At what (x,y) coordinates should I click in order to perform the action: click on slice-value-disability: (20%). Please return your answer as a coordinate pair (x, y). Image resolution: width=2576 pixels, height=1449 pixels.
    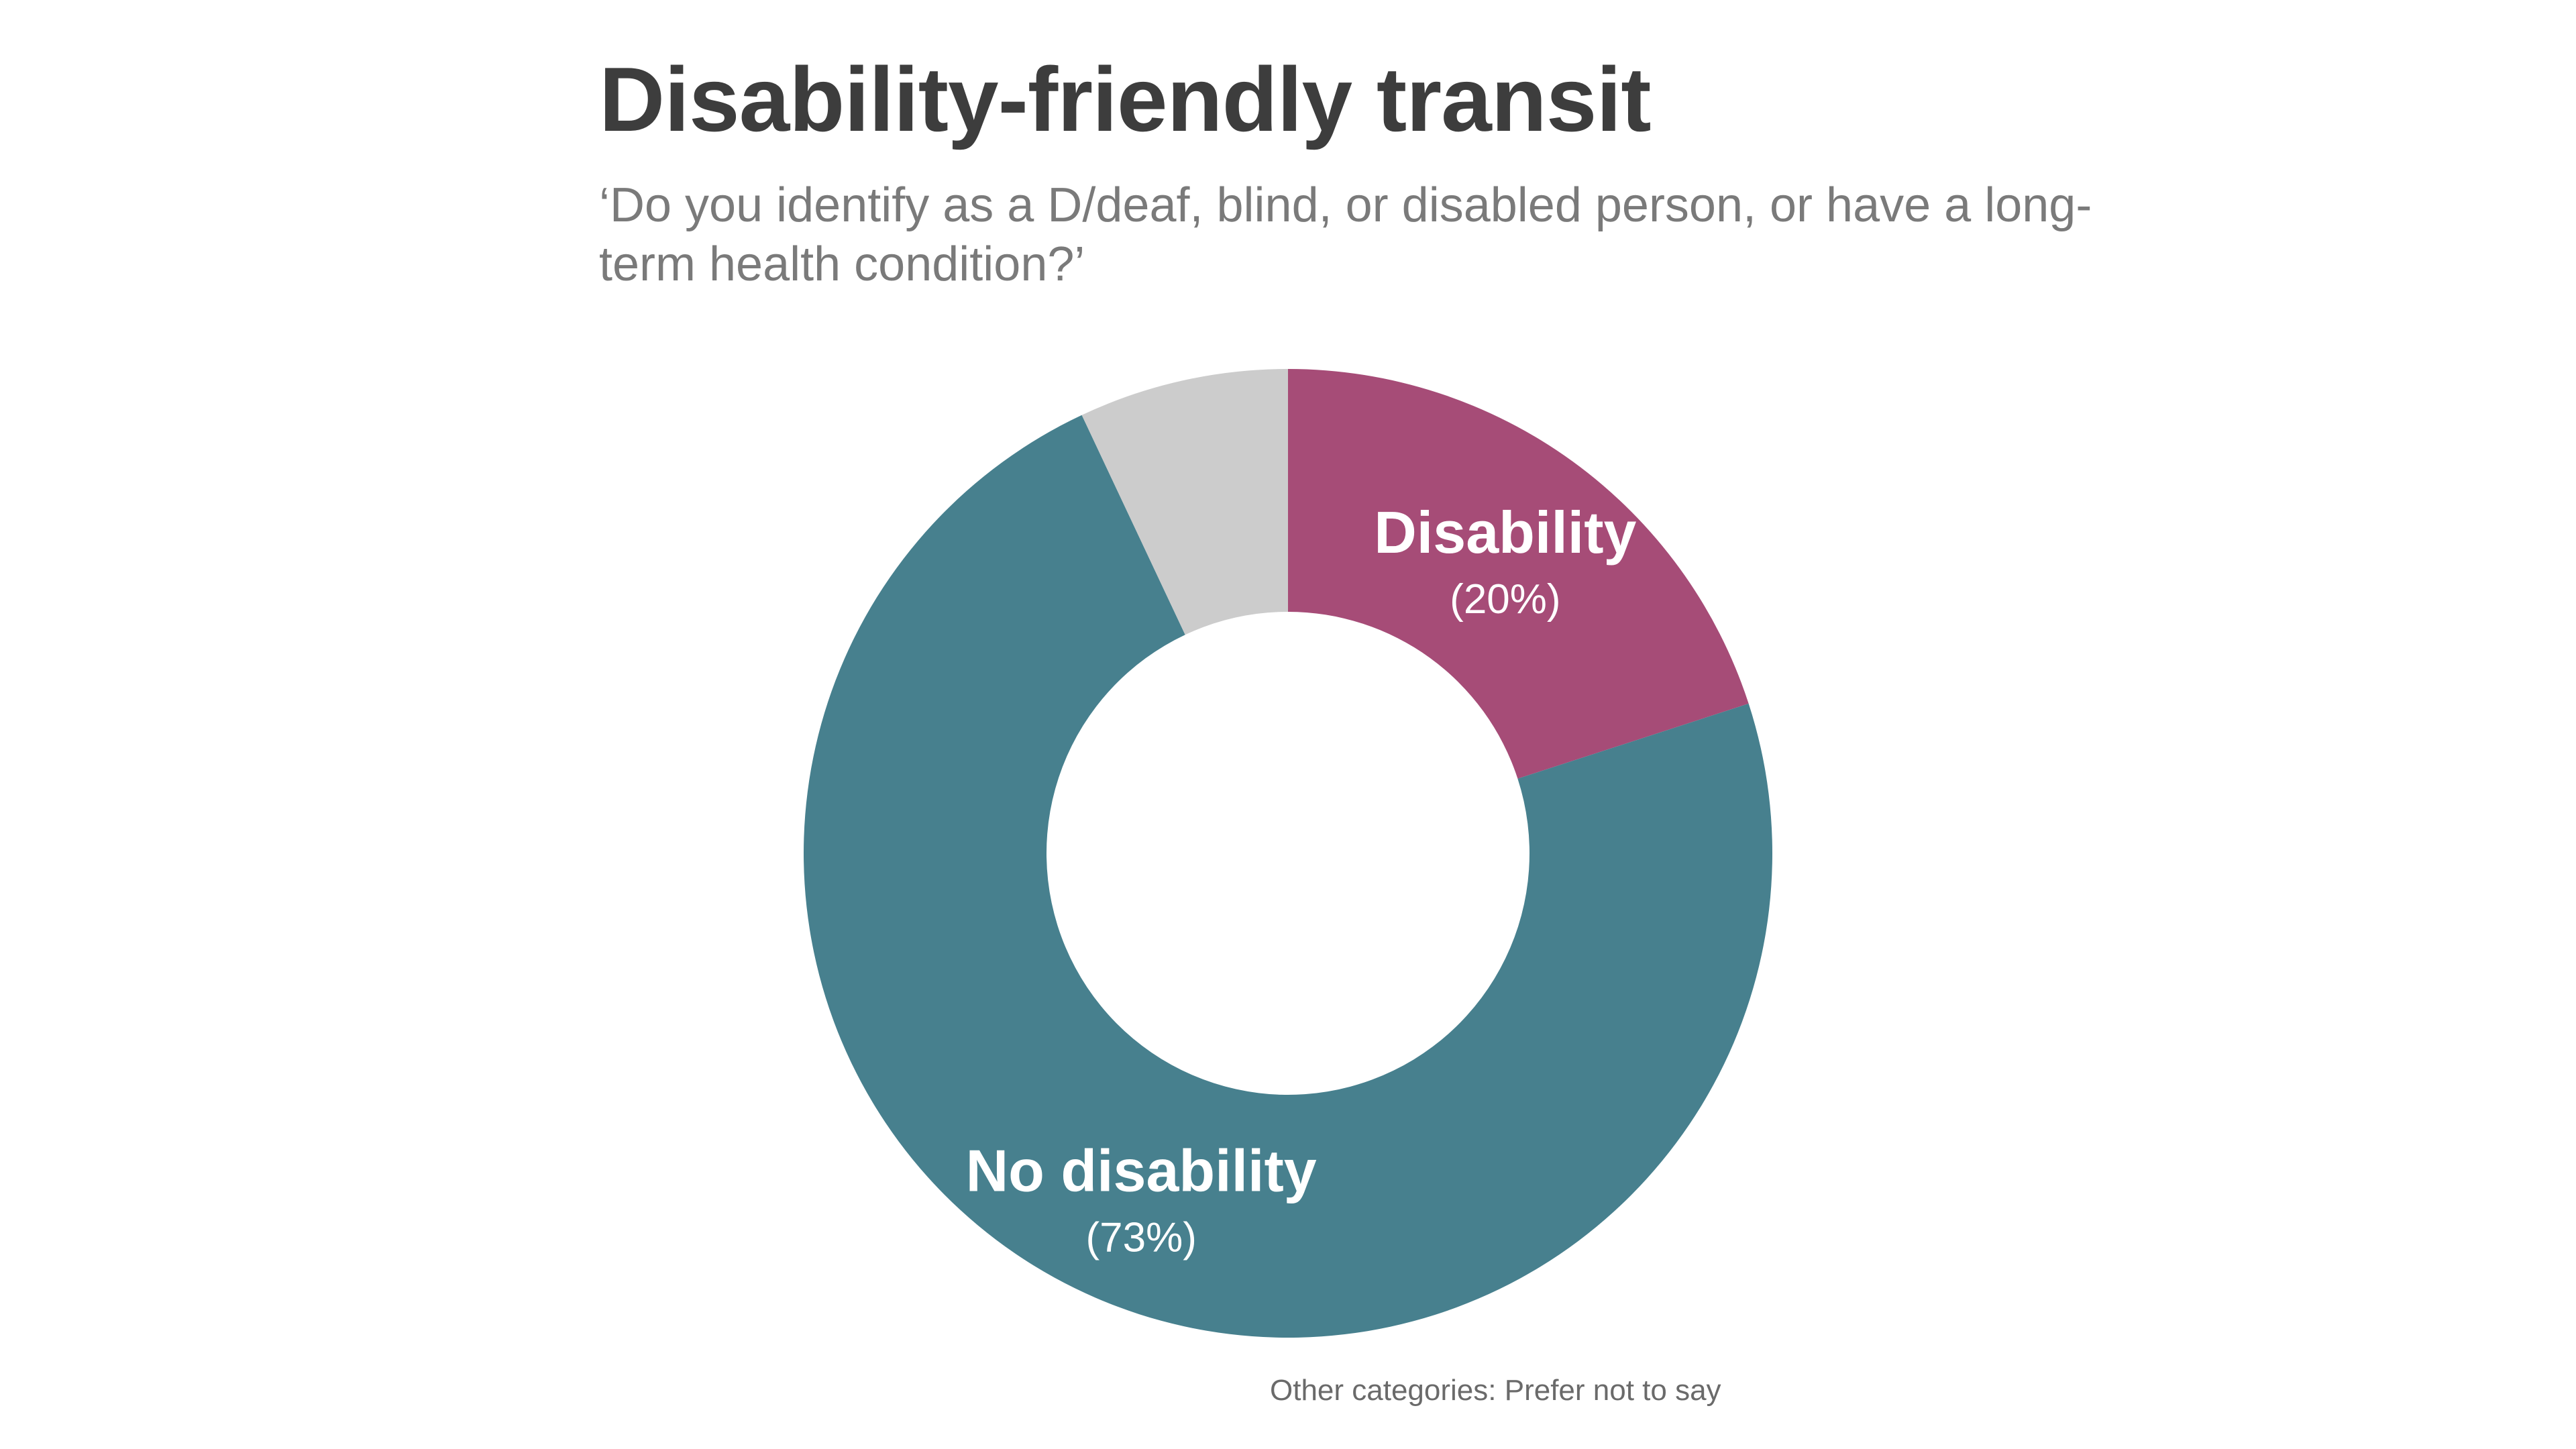
    Looking at the image, I should click on (1505, 599).